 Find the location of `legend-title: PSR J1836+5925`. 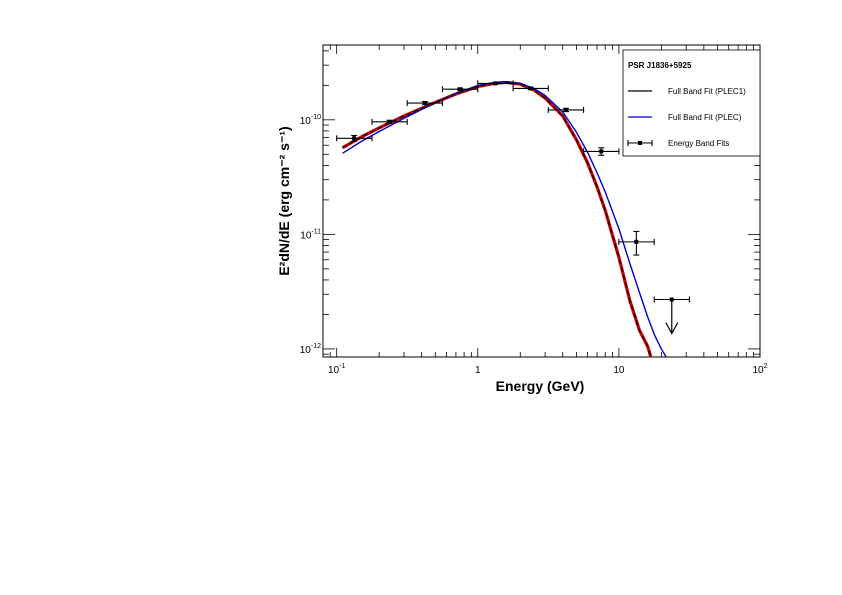

legend-title: PSR J1836+5925 is located at coordinates (660, 65).